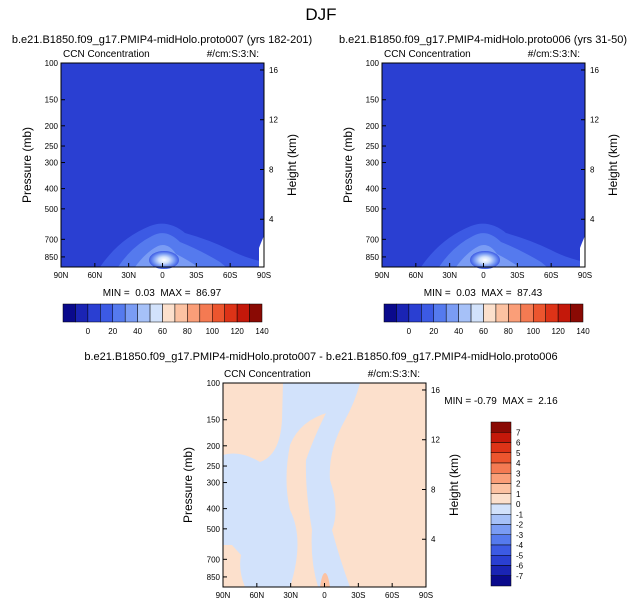  I want to click on panel-2-field, so click(483, 166).